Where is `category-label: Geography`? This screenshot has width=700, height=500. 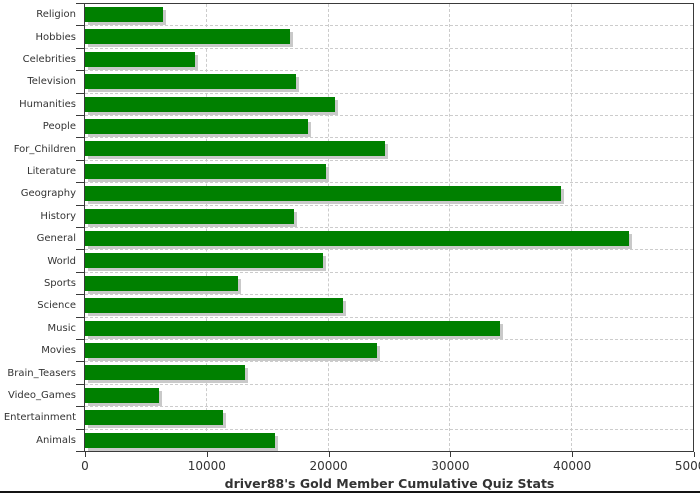
category-label: Geography is located at coordinates (48, 194).